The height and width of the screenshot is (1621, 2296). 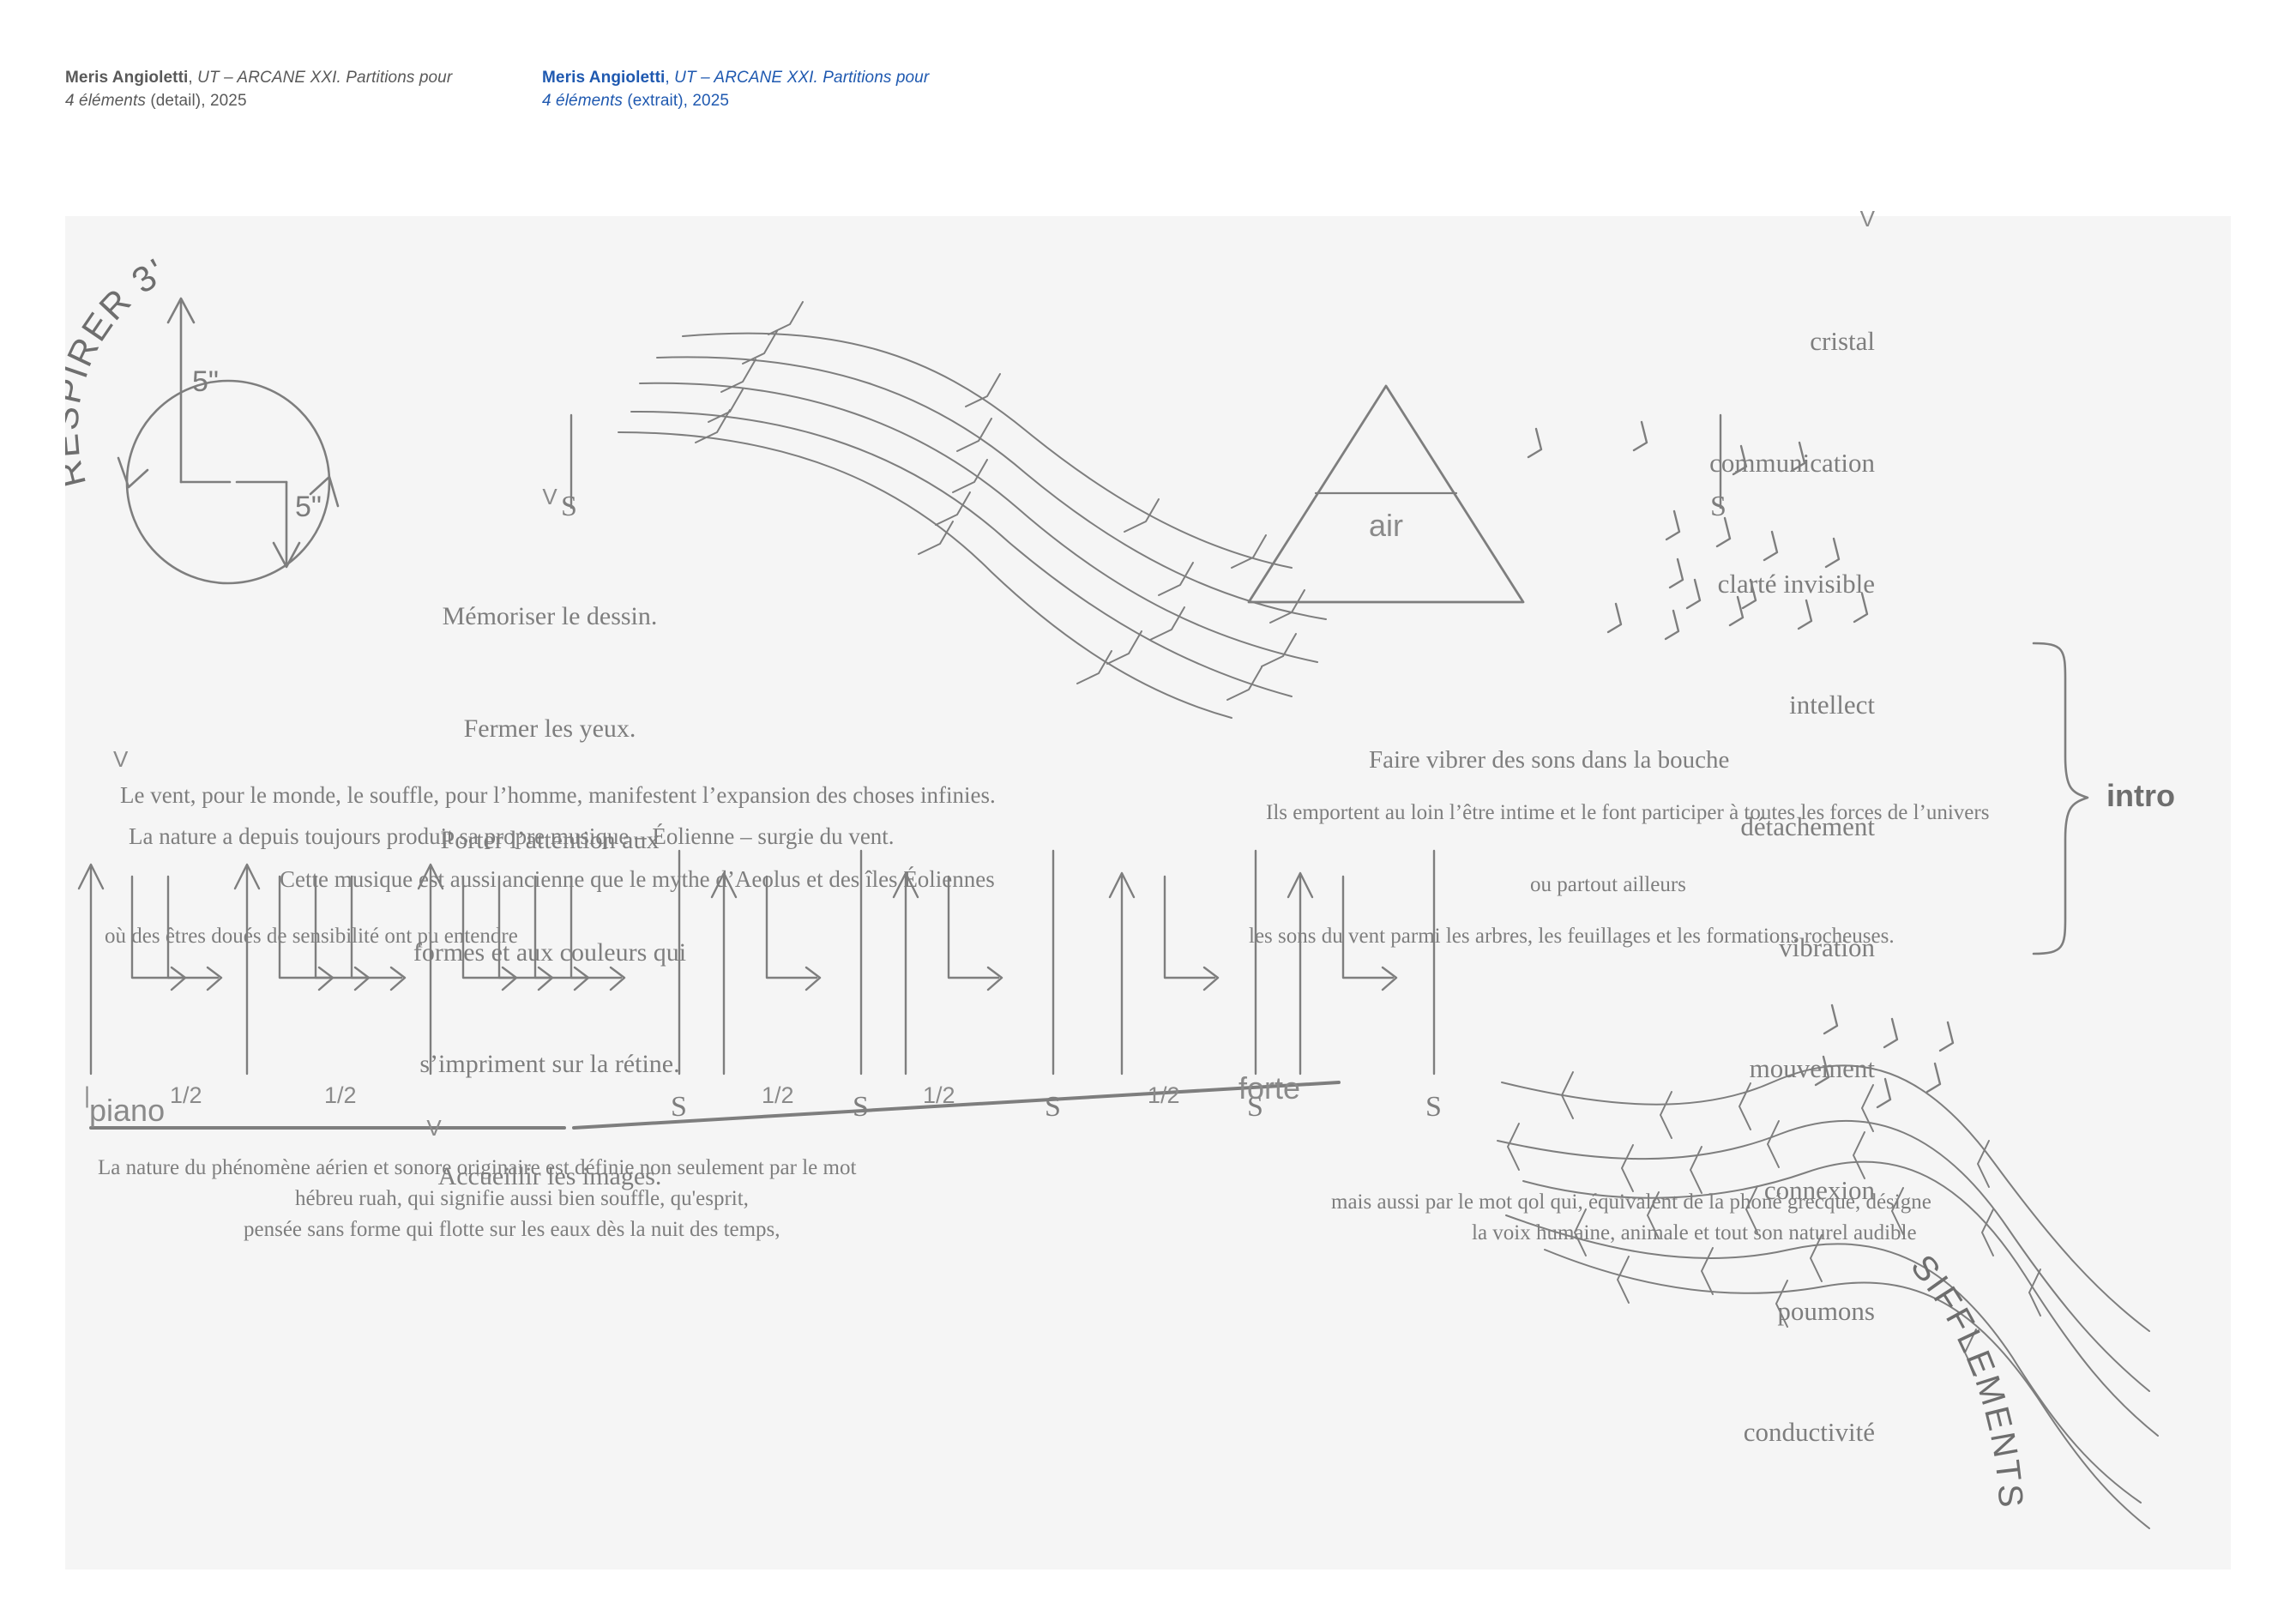 What do you see at coordinates (1164, 1095) in the screenshot?
I see `tempo-label-5: 1/2` at bounding box center [1164, 1095].